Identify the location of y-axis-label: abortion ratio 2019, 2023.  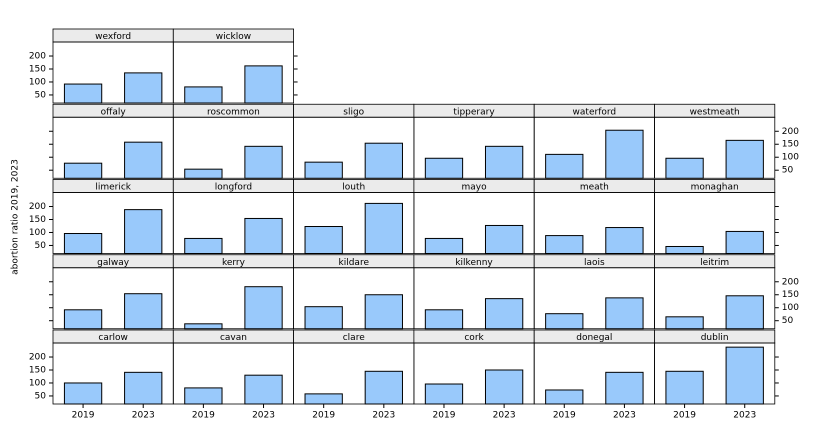
(16, 217).